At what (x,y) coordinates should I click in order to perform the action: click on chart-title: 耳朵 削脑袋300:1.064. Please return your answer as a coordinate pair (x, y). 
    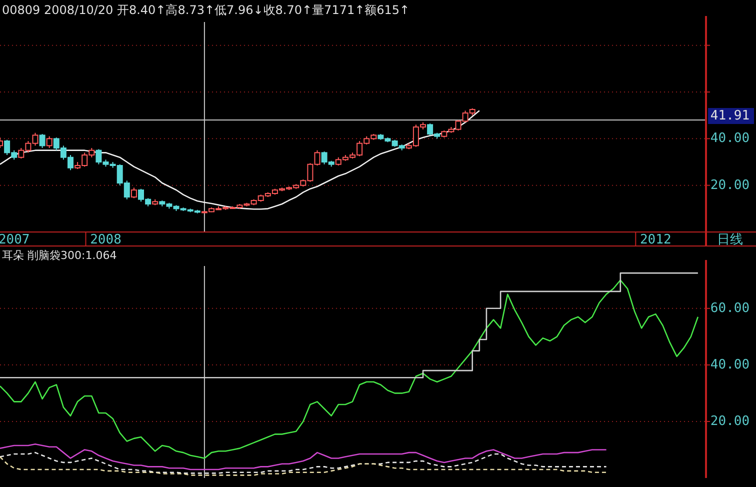
    Looking at the image, I should click on (59, 255).